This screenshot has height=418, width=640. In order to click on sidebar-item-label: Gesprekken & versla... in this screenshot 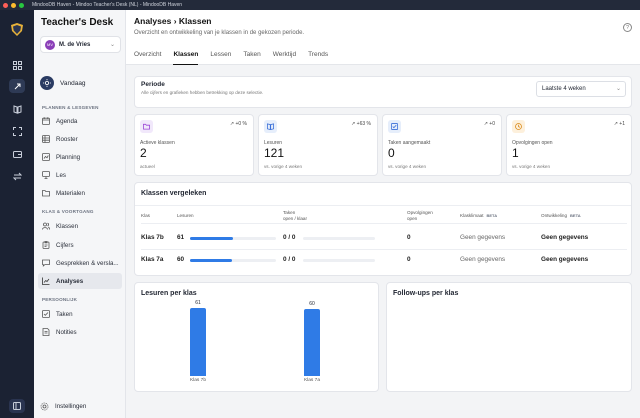, I will do `click(87, 263)`.